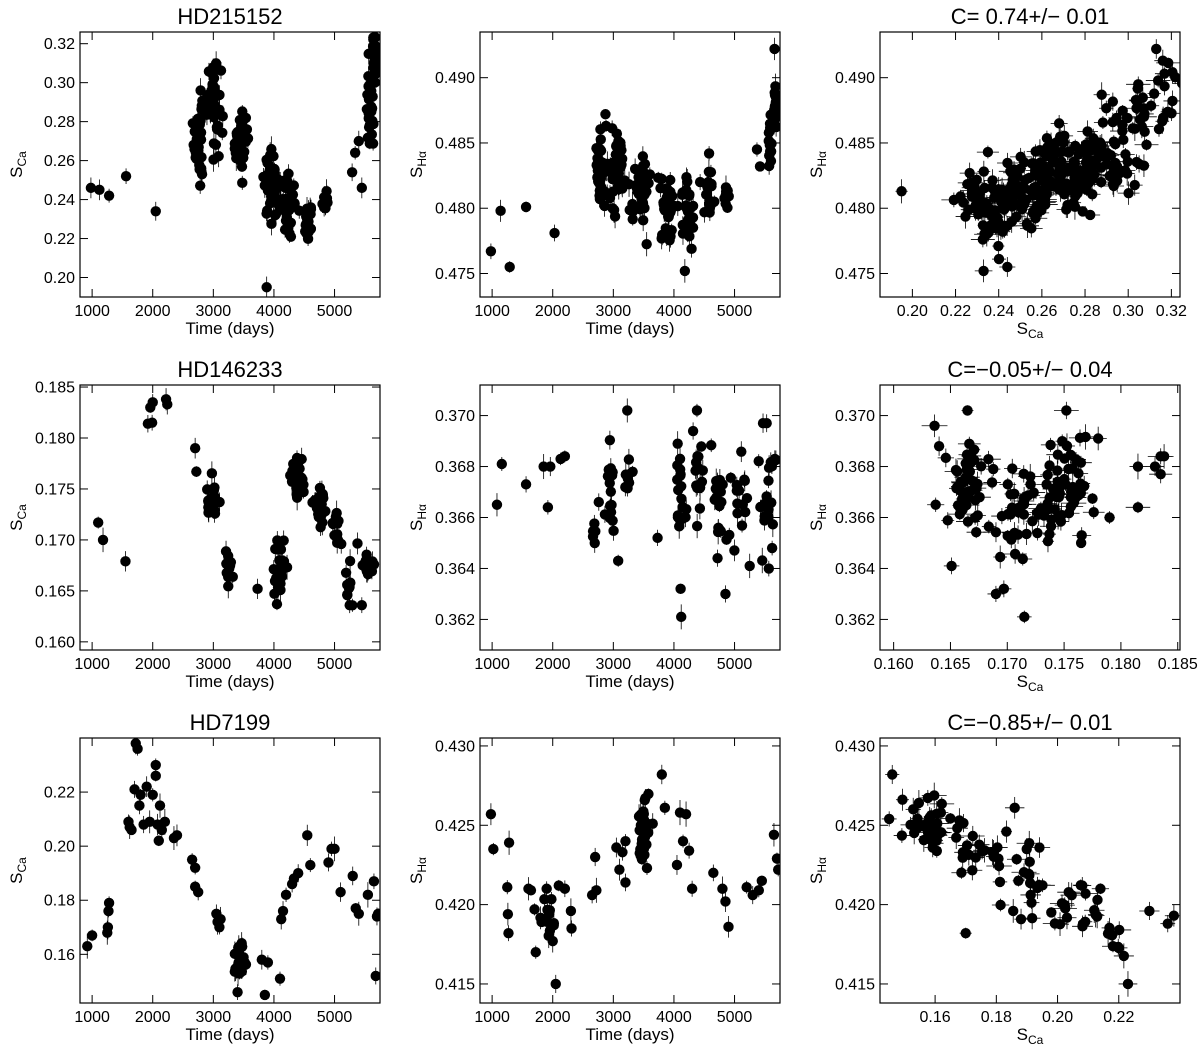 This screenshot has height=1060, width=1200. Describe the element at coordinates (935, 1017) in the screenshot. I see `x-tick-label: 0.16` at that location.